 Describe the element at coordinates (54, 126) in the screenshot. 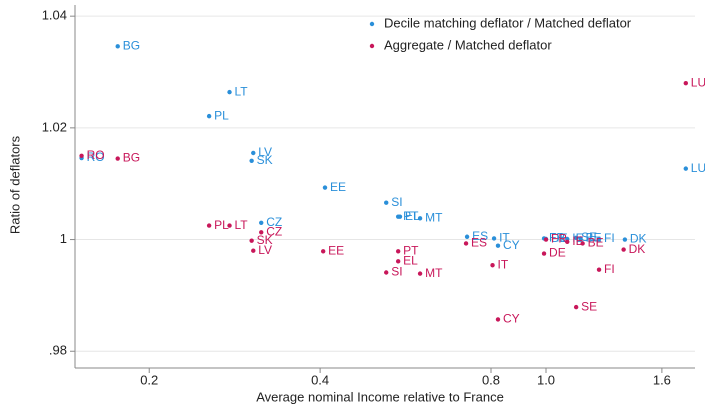

I see `y-tick-label: 1.02` at that location.